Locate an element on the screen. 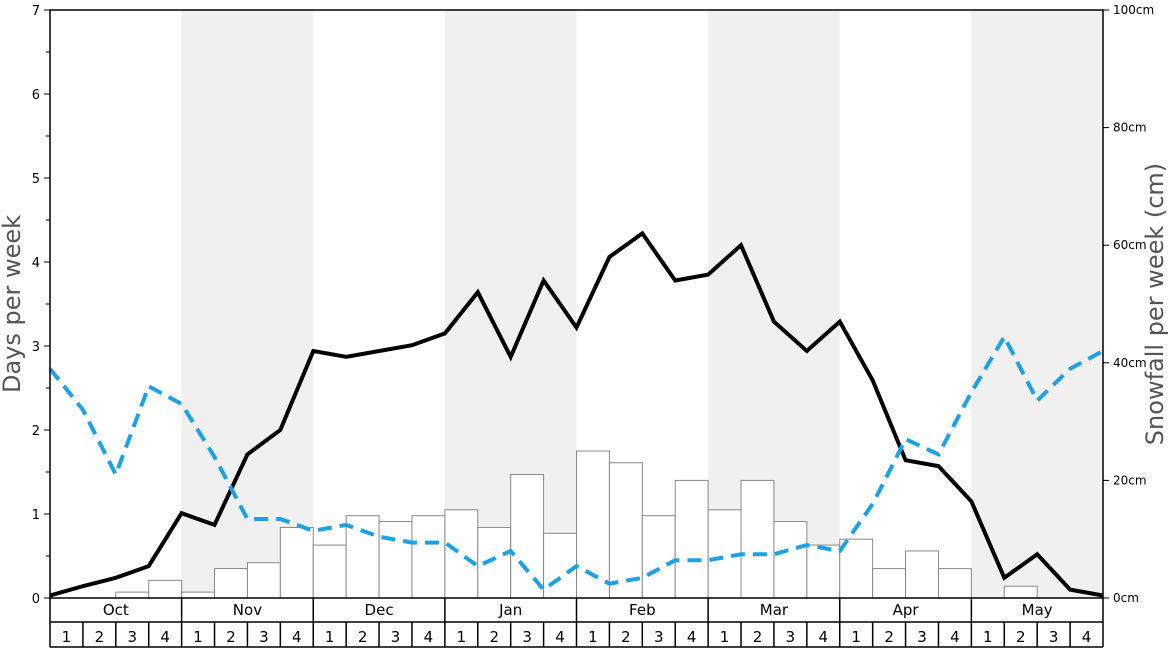  y-tick-label: 0 is located at coordinates (36, 599).